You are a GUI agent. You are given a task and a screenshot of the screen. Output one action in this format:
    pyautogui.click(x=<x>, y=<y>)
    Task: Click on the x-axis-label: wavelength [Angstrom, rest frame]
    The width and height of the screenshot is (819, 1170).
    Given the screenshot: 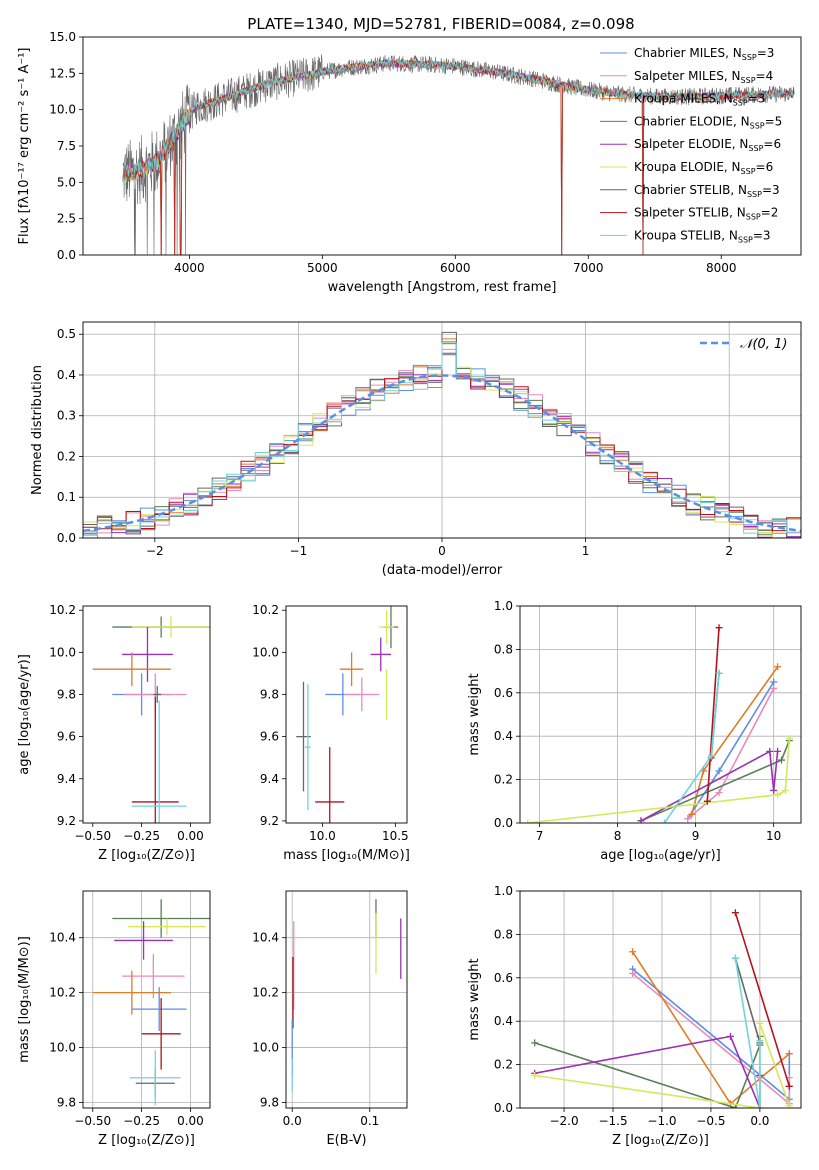 What is the action you would take?
    pyautogui.click(x=442, y=287)
    